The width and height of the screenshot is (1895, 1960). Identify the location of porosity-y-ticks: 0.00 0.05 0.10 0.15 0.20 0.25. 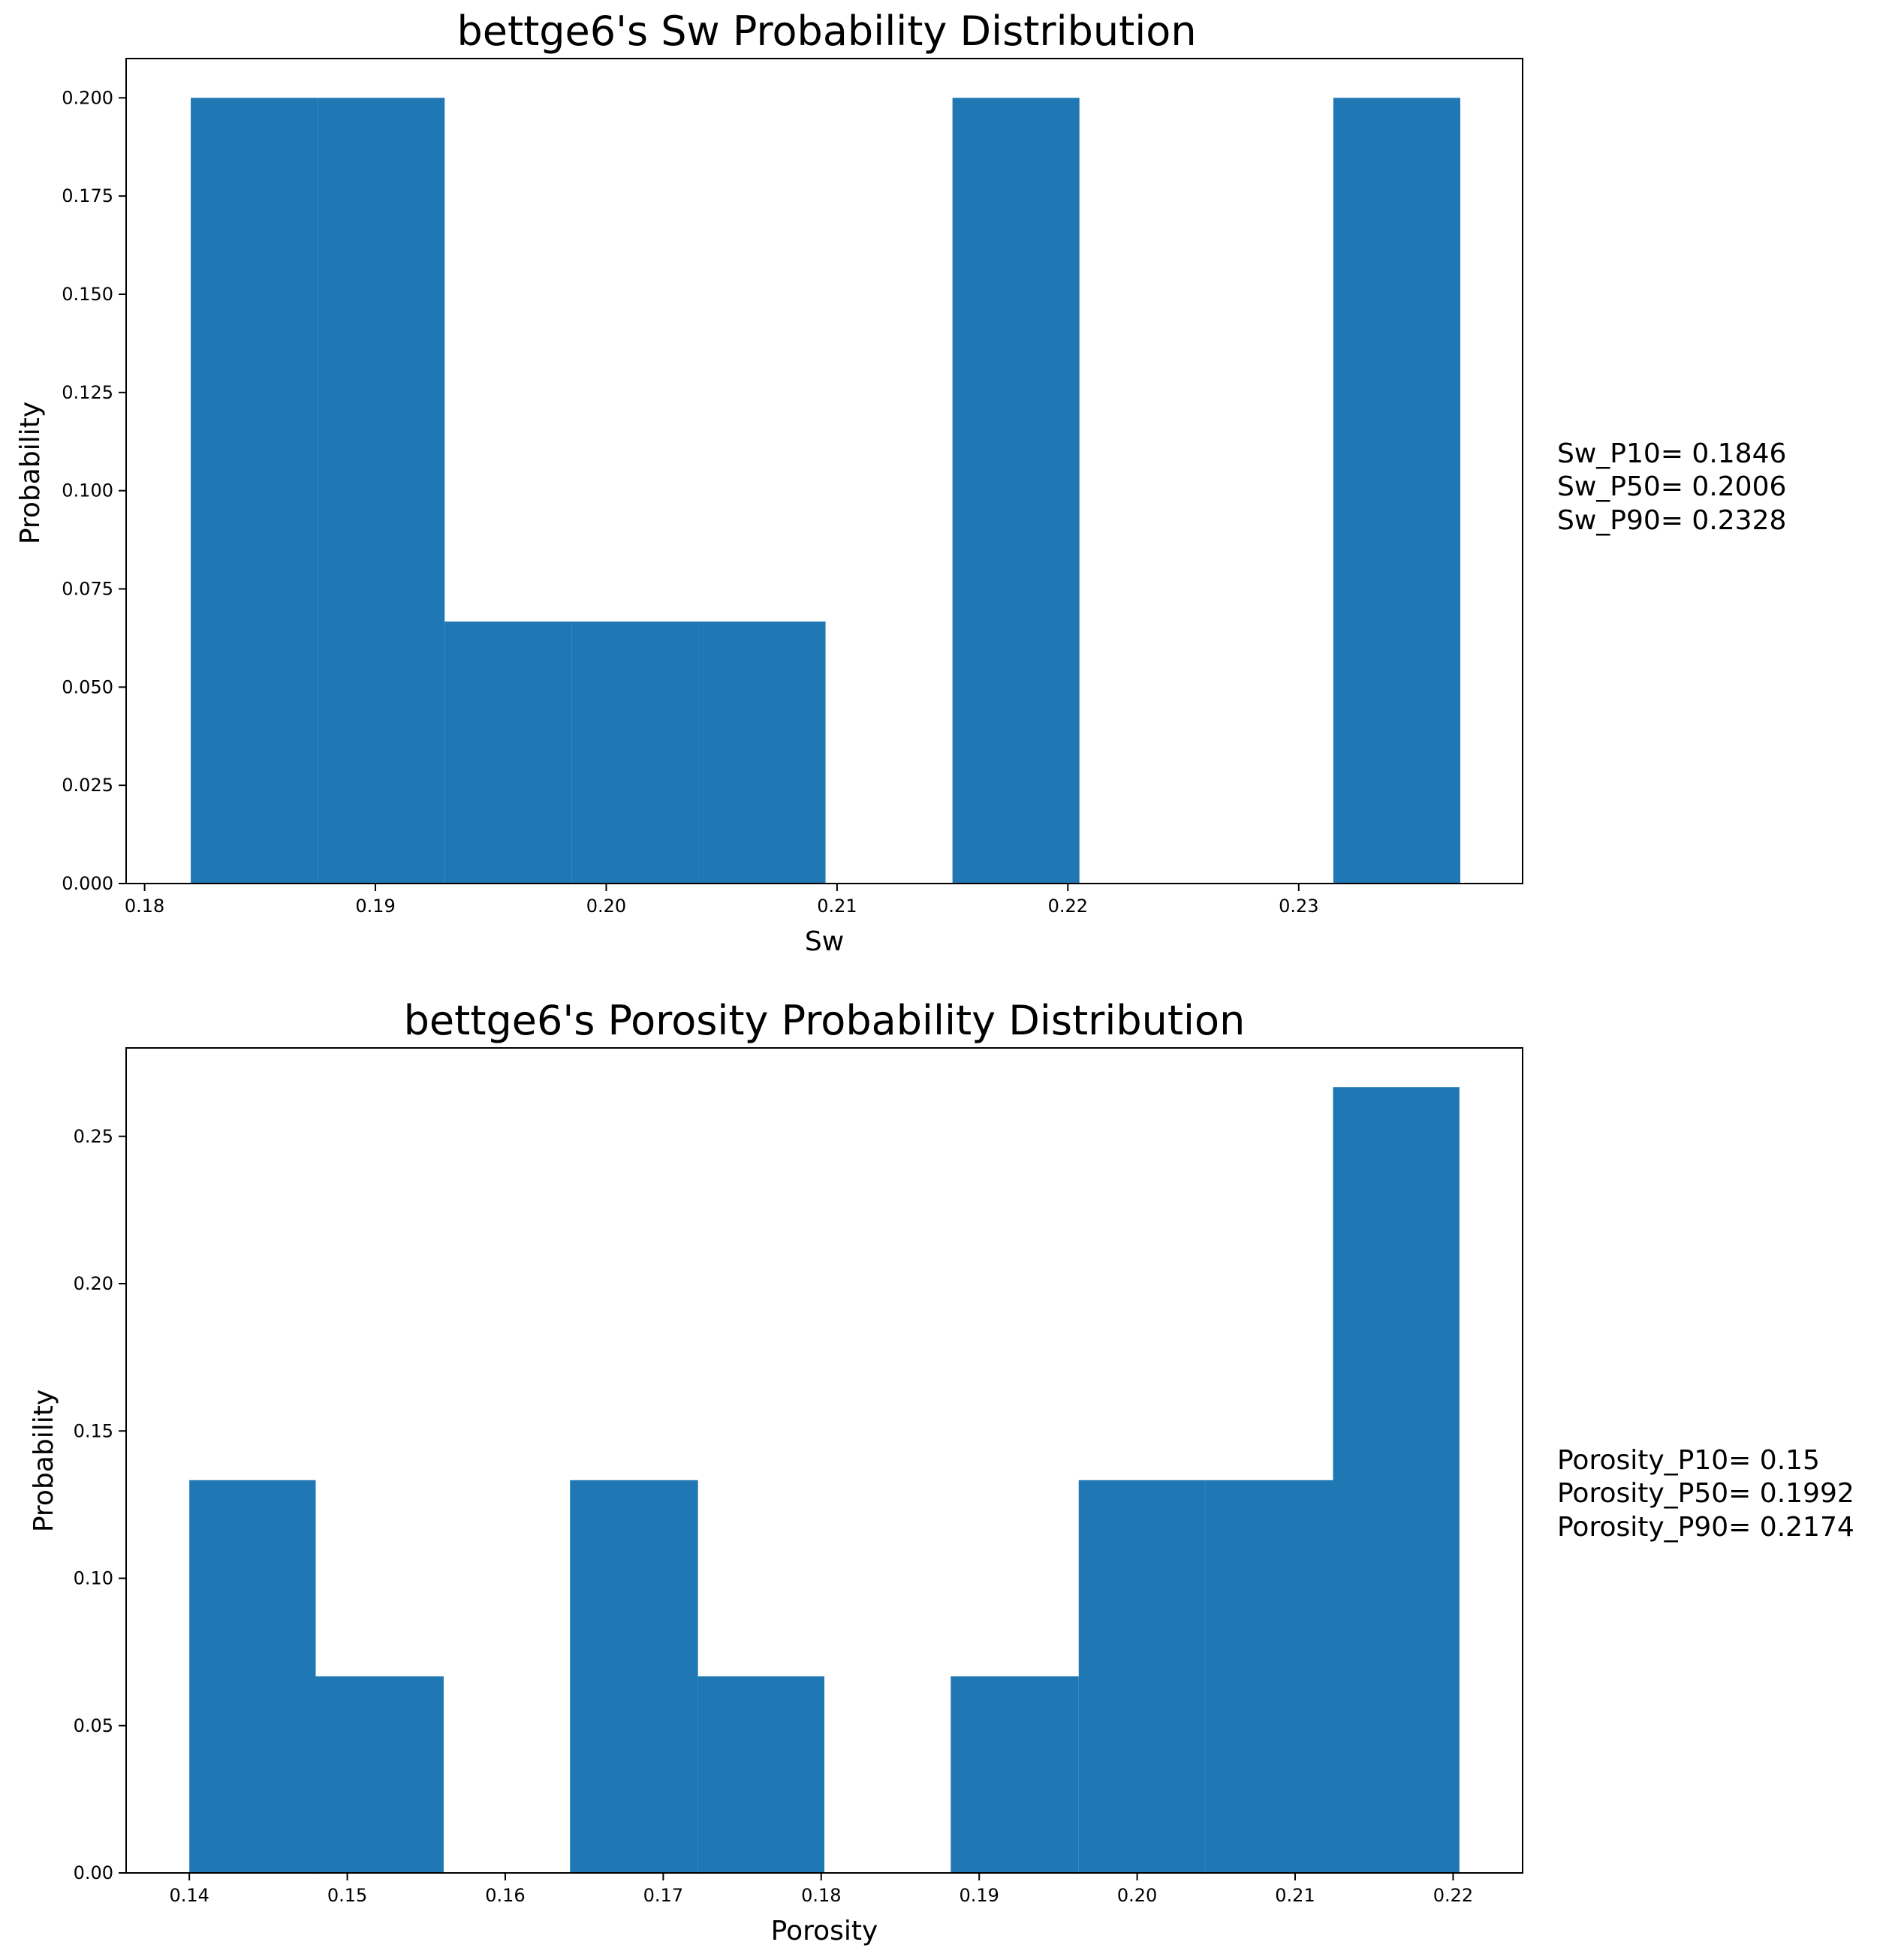
(100, 1504).